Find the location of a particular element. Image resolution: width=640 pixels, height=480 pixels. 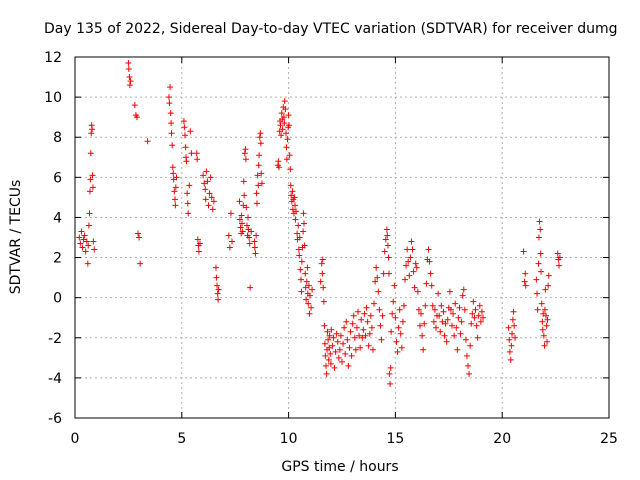

y-tick-label: 12 is located at coordinates (53, 58).